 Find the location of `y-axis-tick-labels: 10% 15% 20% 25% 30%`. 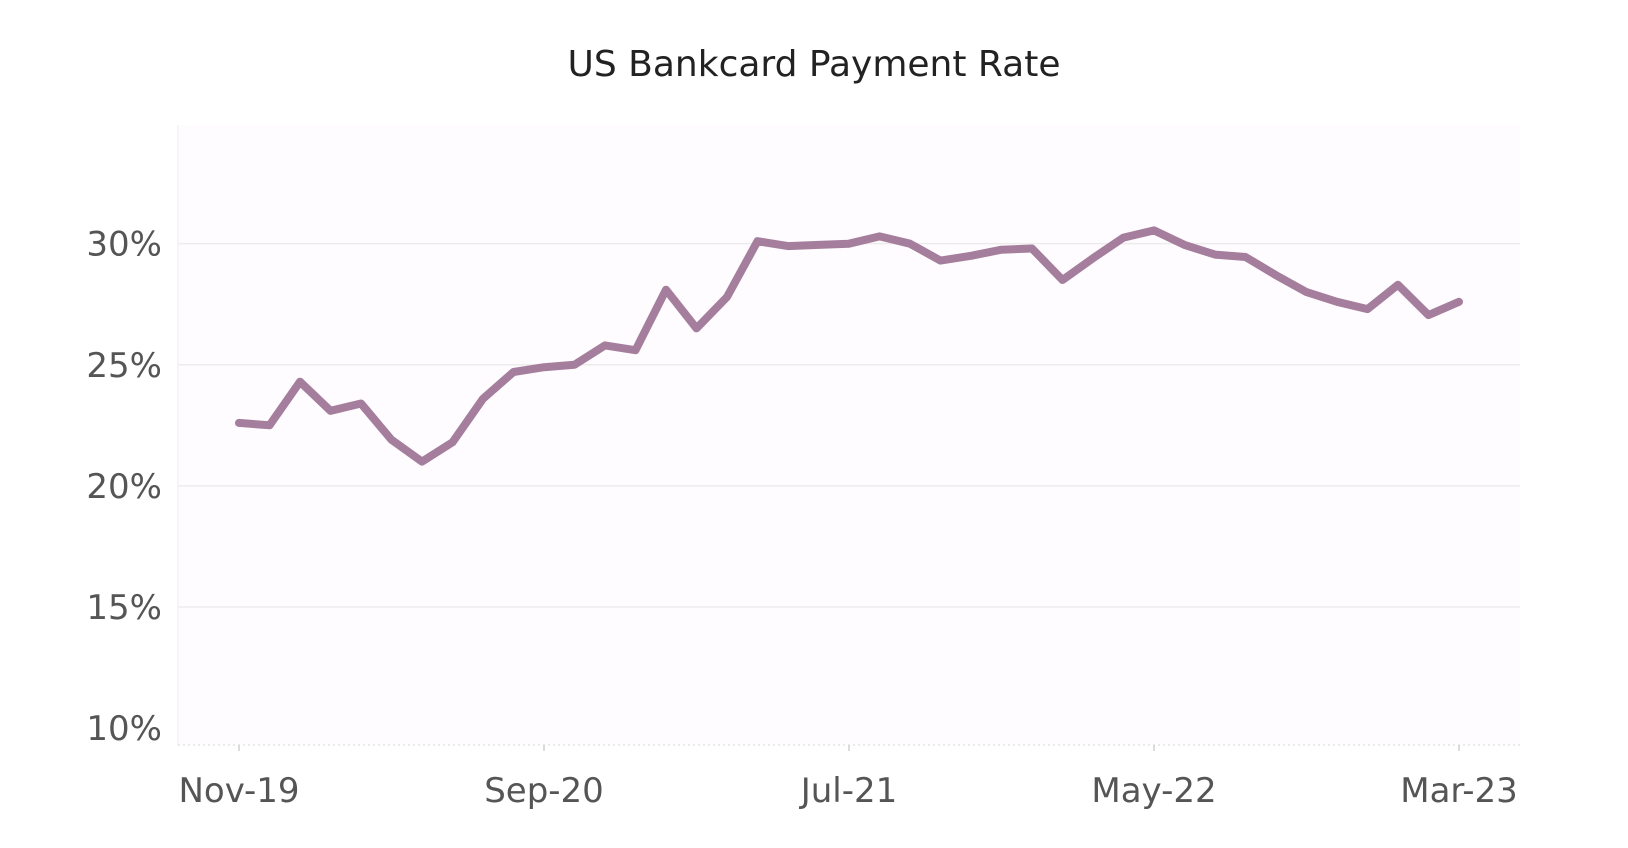

y-axis-tick-labels: 10% 15% 20% 25% 30% is located at coordinates (124, 487).